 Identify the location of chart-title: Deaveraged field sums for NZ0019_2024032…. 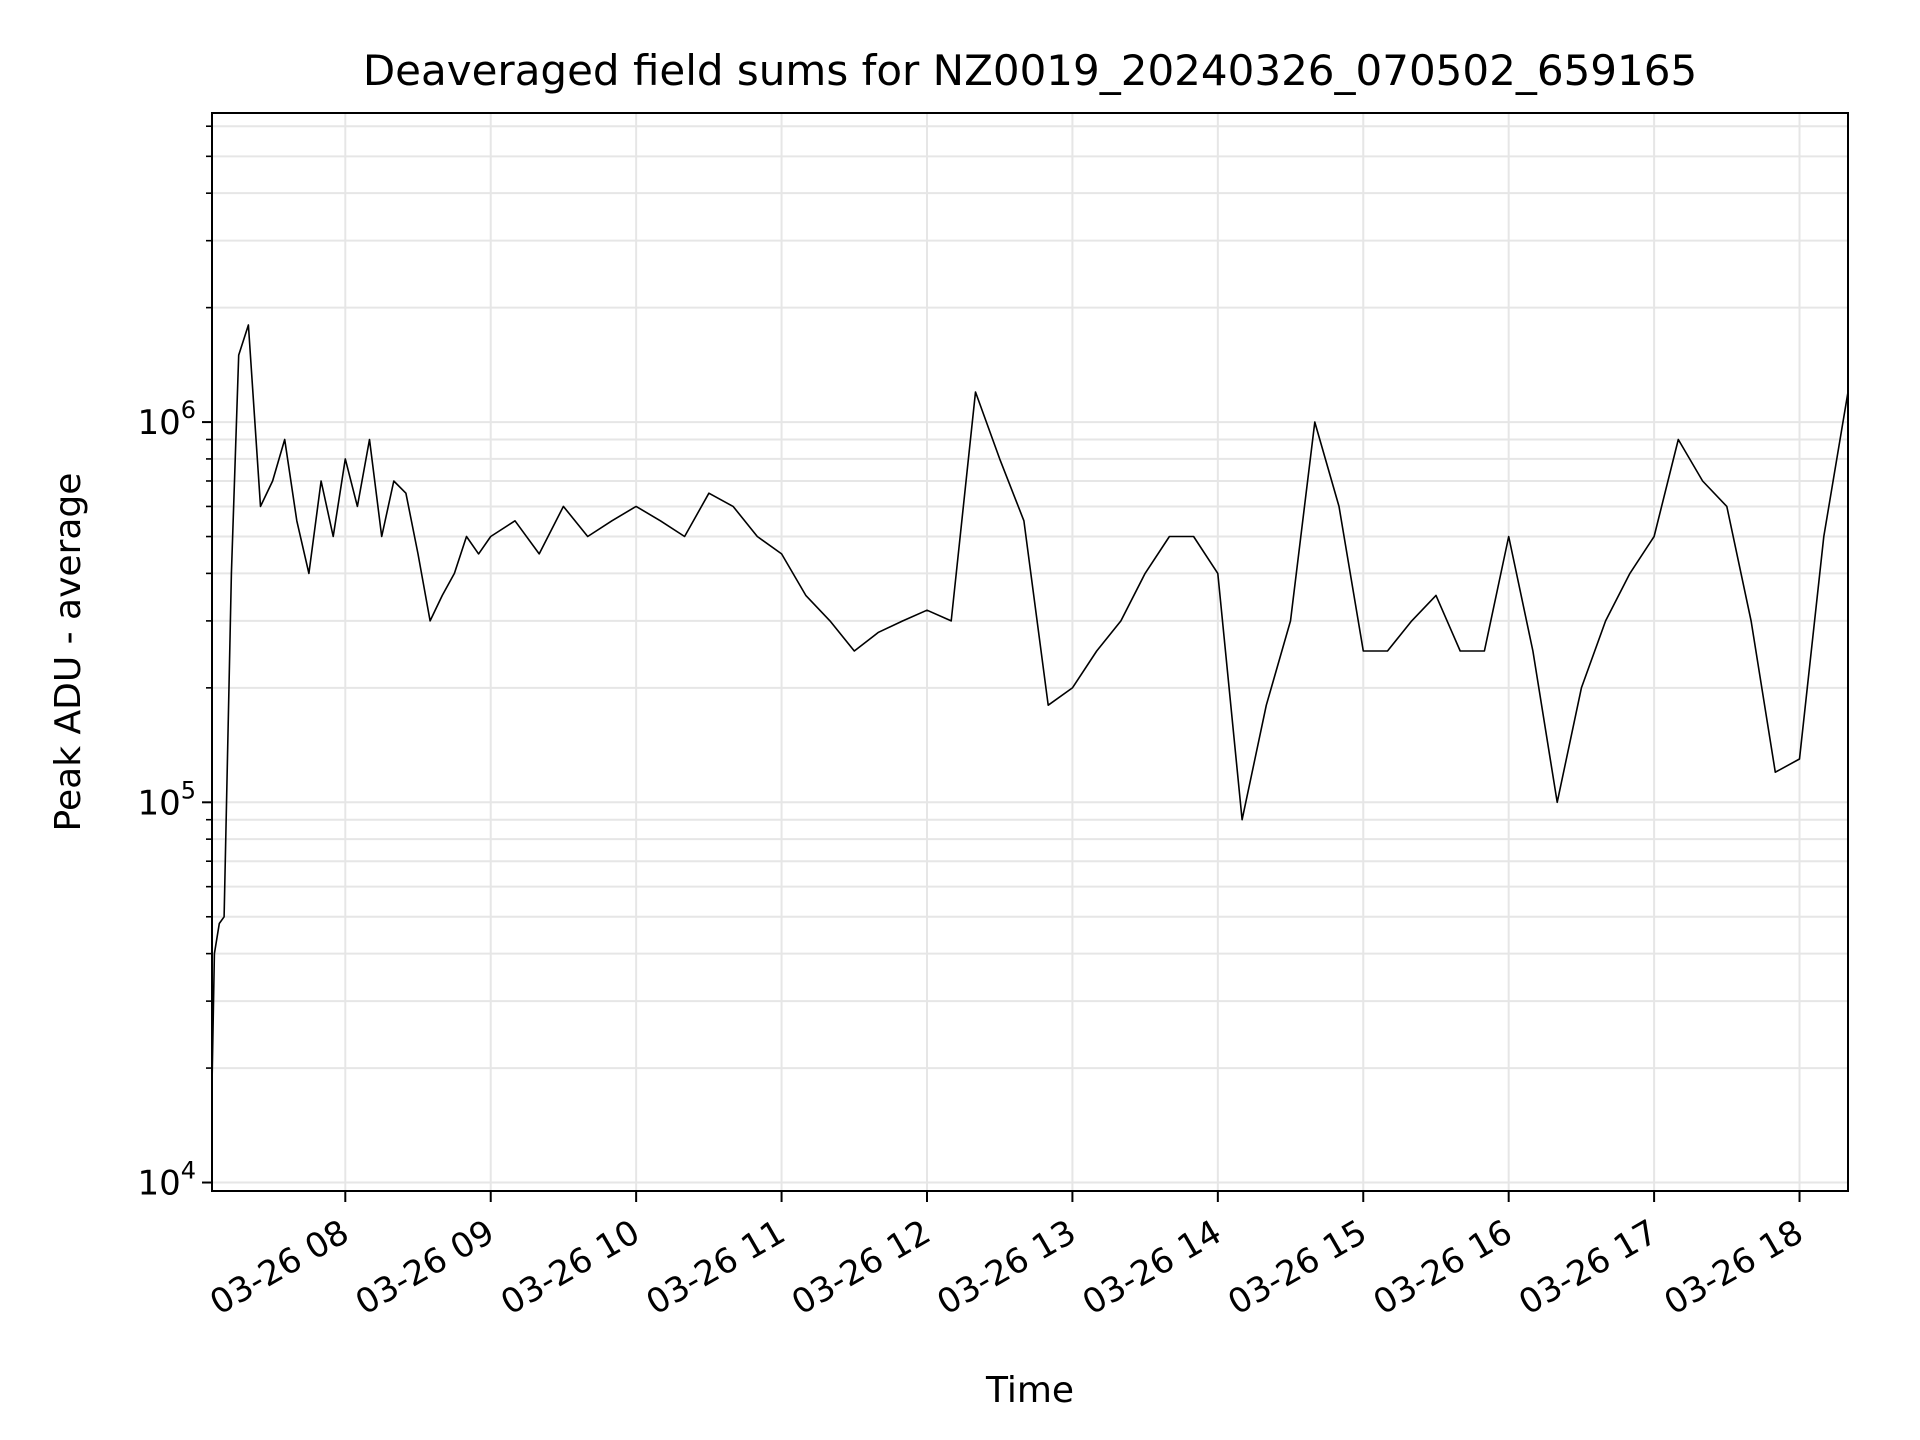
(1030, 70).